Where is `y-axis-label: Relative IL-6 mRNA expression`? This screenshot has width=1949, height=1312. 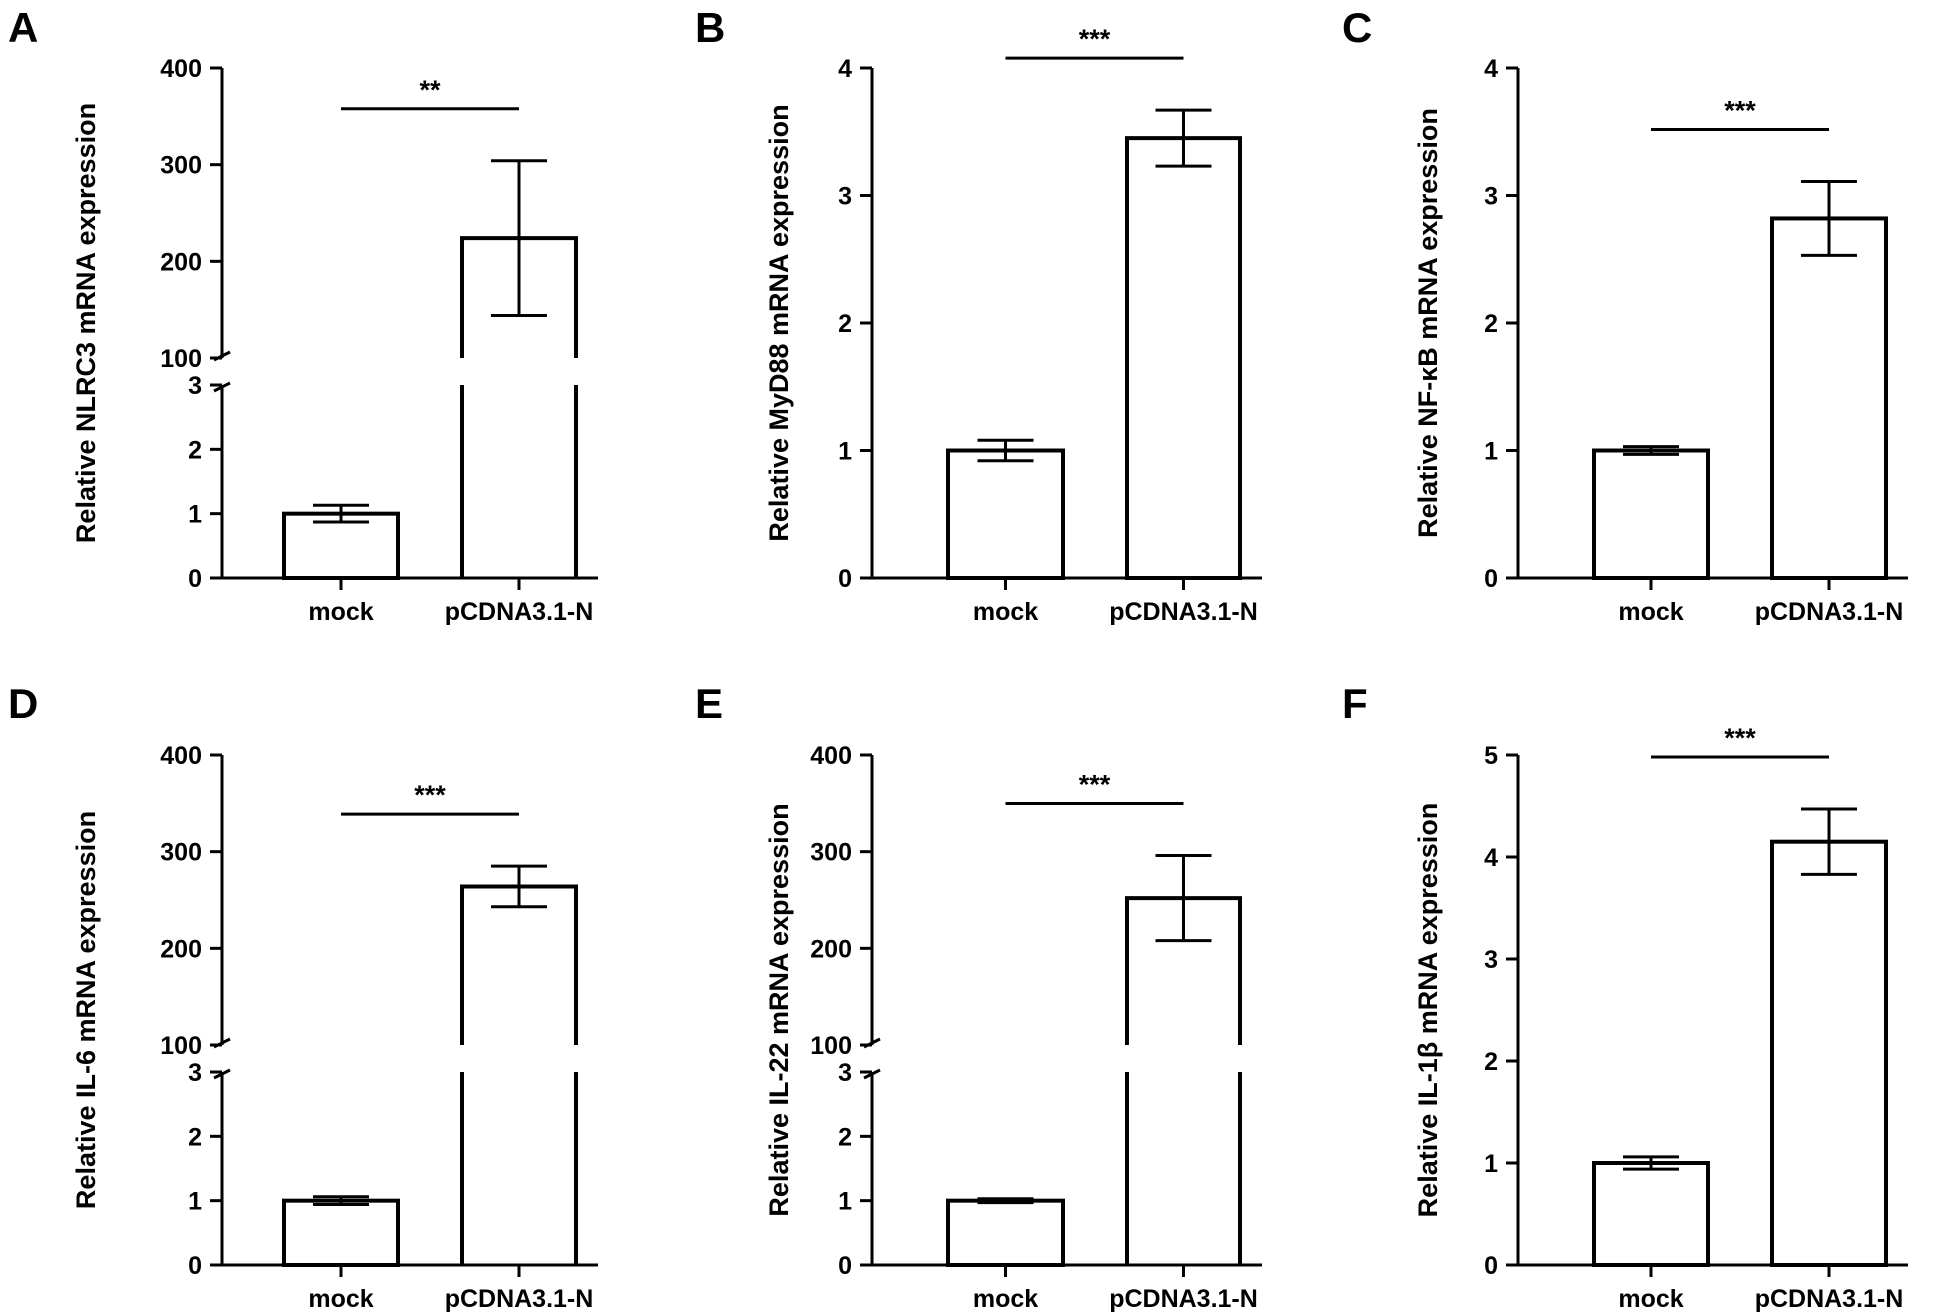
y-axis-label: Relative IL-6 mRNA expression is located at coordinates (86, 1010).